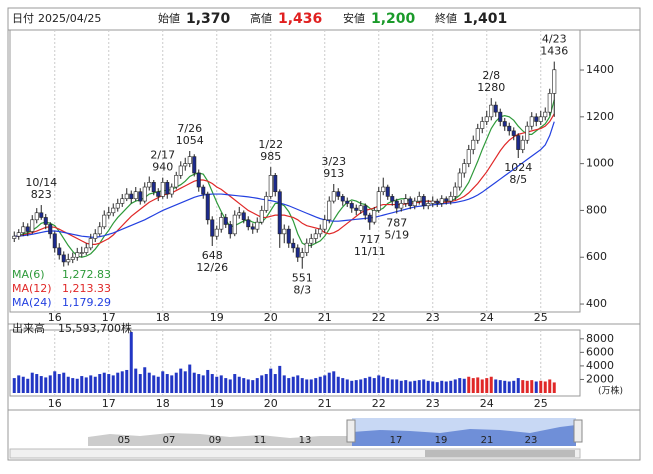 This screenshot has height=474, width=653. I want to click on y-tick-label: 6000, so click(600, 351).